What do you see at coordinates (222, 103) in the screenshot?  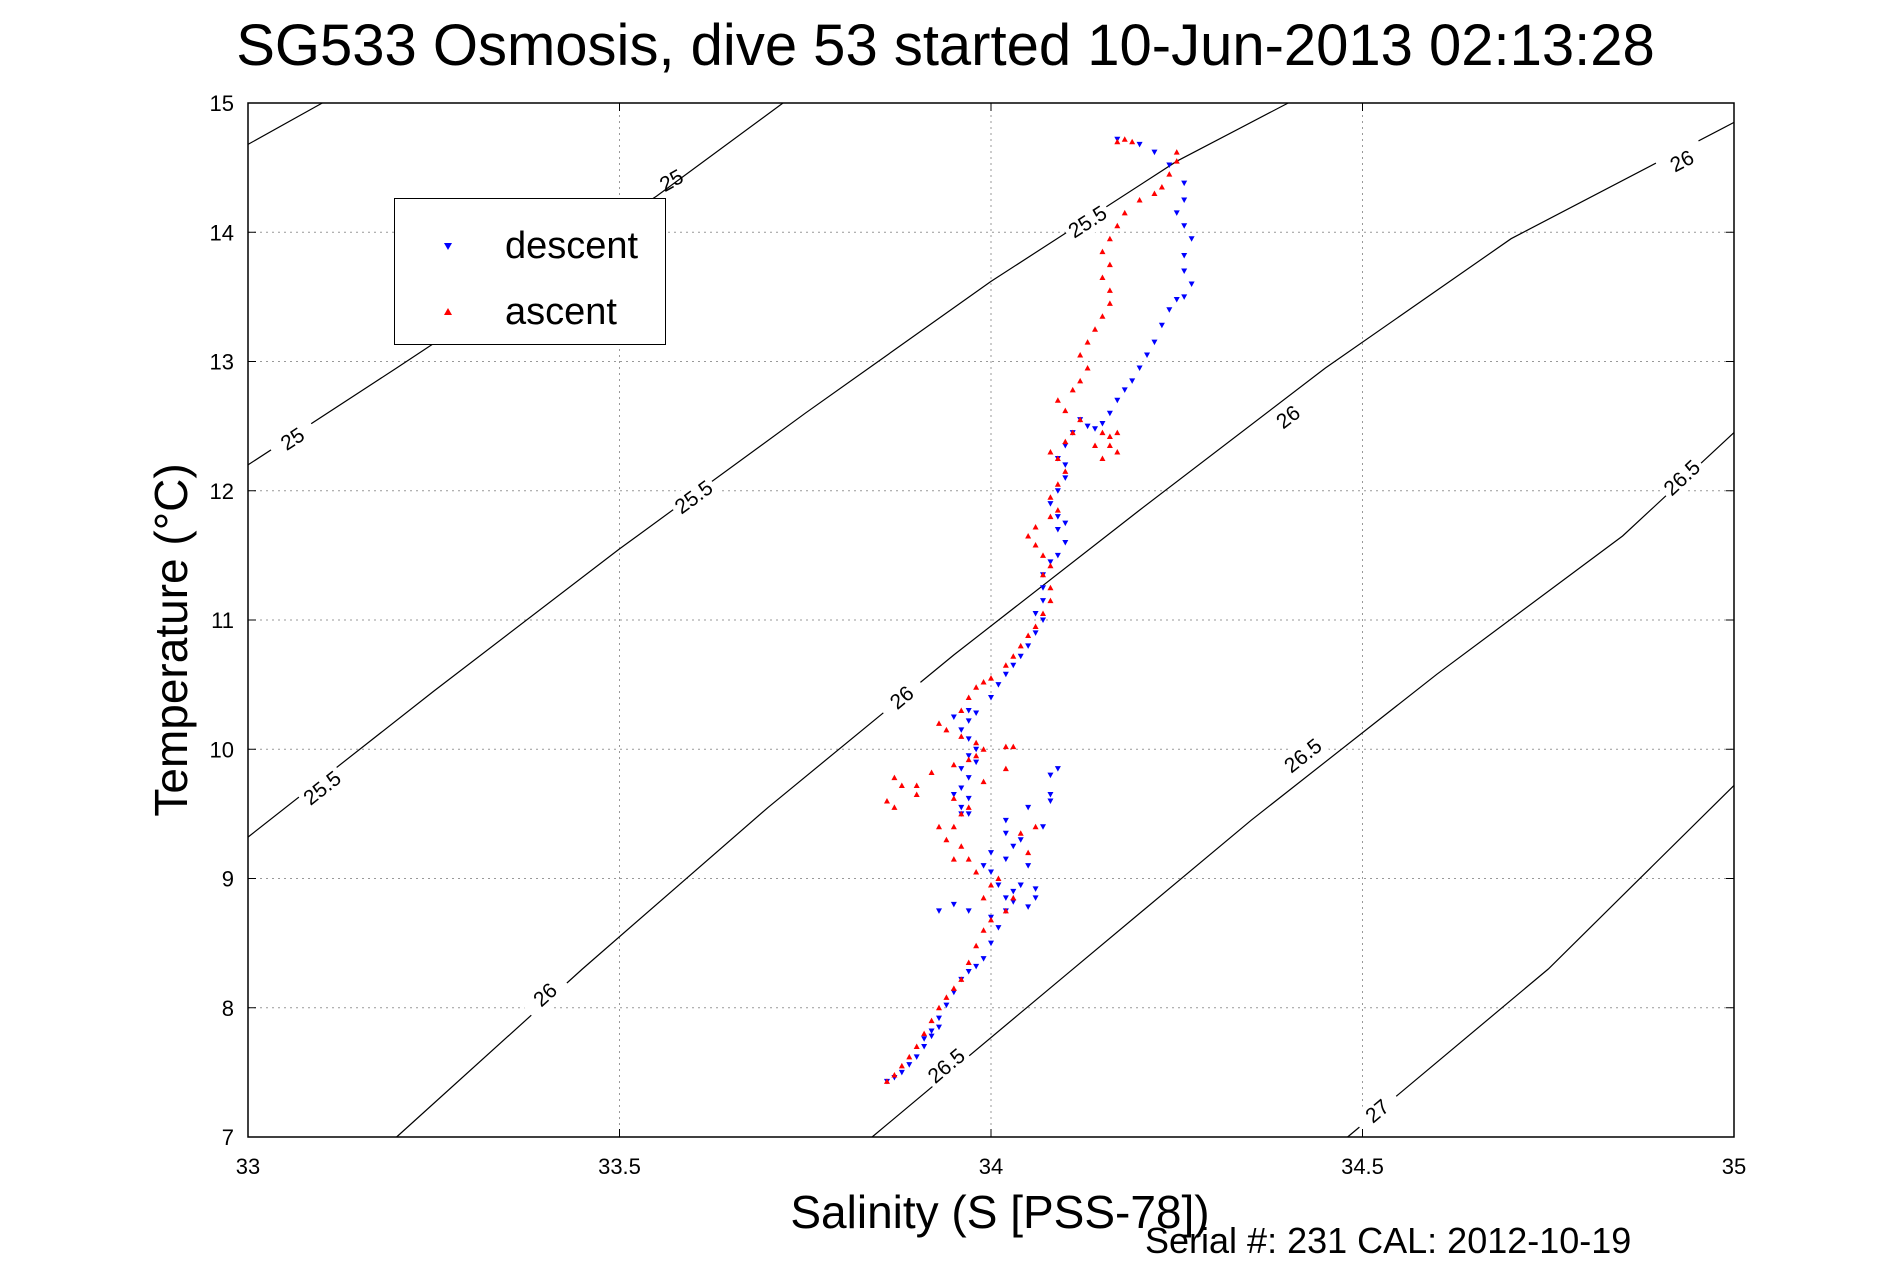 I see `y-tick-label: 15` at bounding box center [222, 103].